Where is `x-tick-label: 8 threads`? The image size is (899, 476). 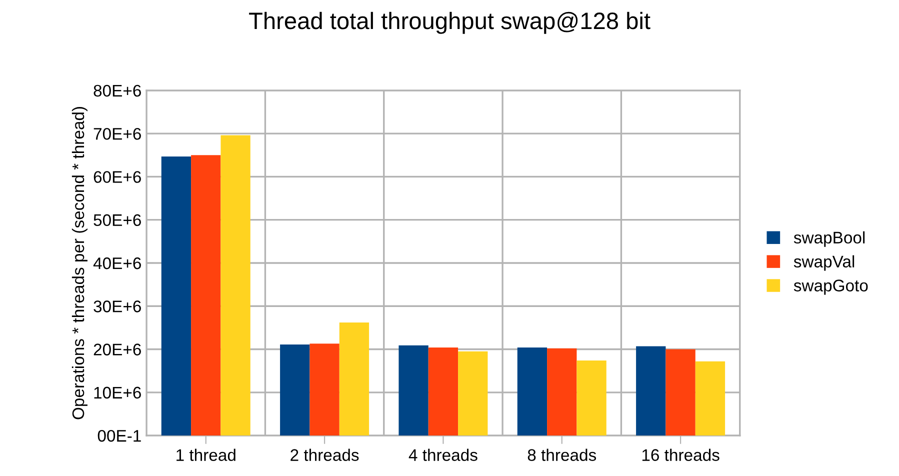
x-tick-label: 8 threads is located at coordinates (562, 454).